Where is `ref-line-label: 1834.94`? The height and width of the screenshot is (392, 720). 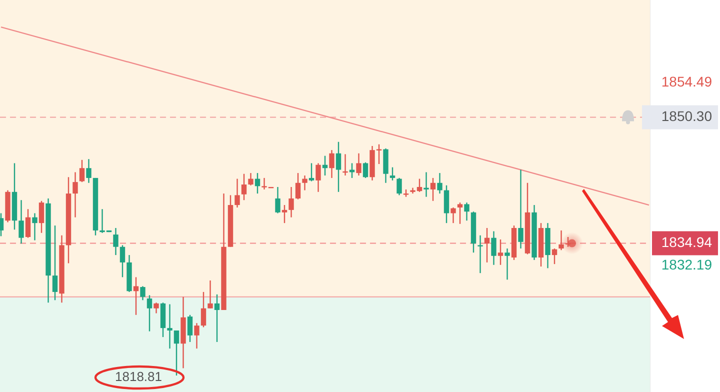 ref-line-label: 1834.94 is located at coordinates (686, 242).